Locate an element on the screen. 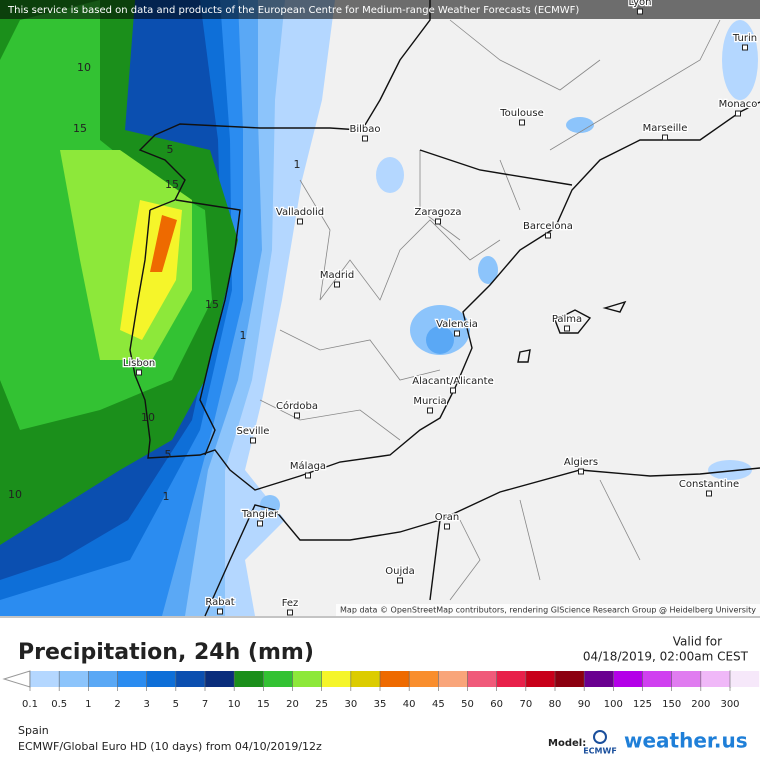 Image resolution: width=760 pixels, height=764 pixels. city-label: Zaragoza is located at coordinates (437, 212).